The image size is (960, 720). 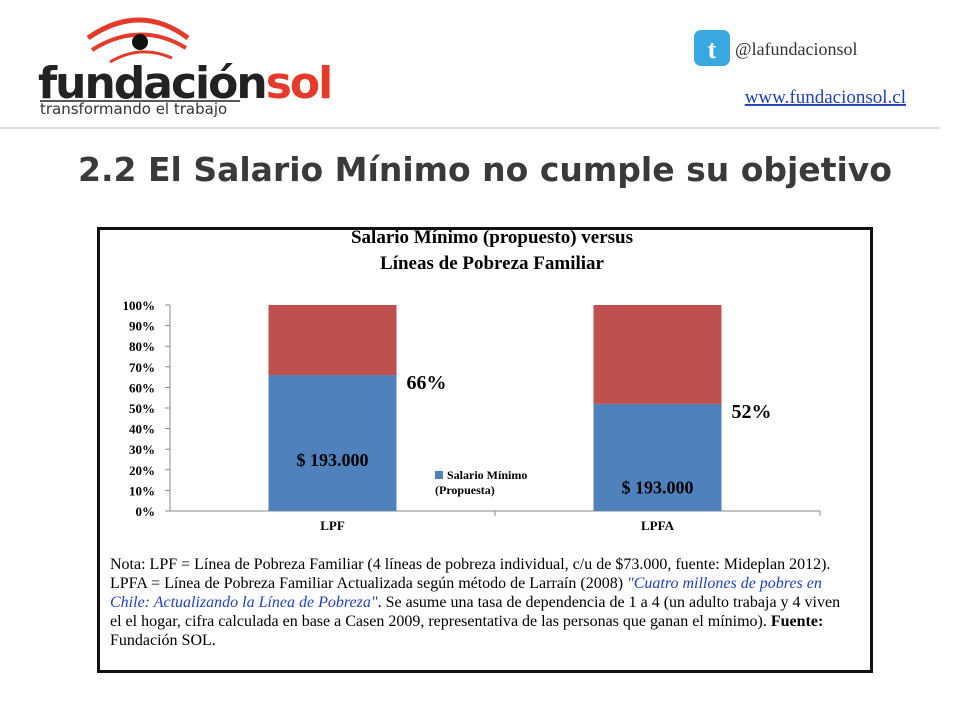 What do you see at coordinates (752, 412) in the screenshot?
I see `value-label: 52%` at bounding box center [752, 412].